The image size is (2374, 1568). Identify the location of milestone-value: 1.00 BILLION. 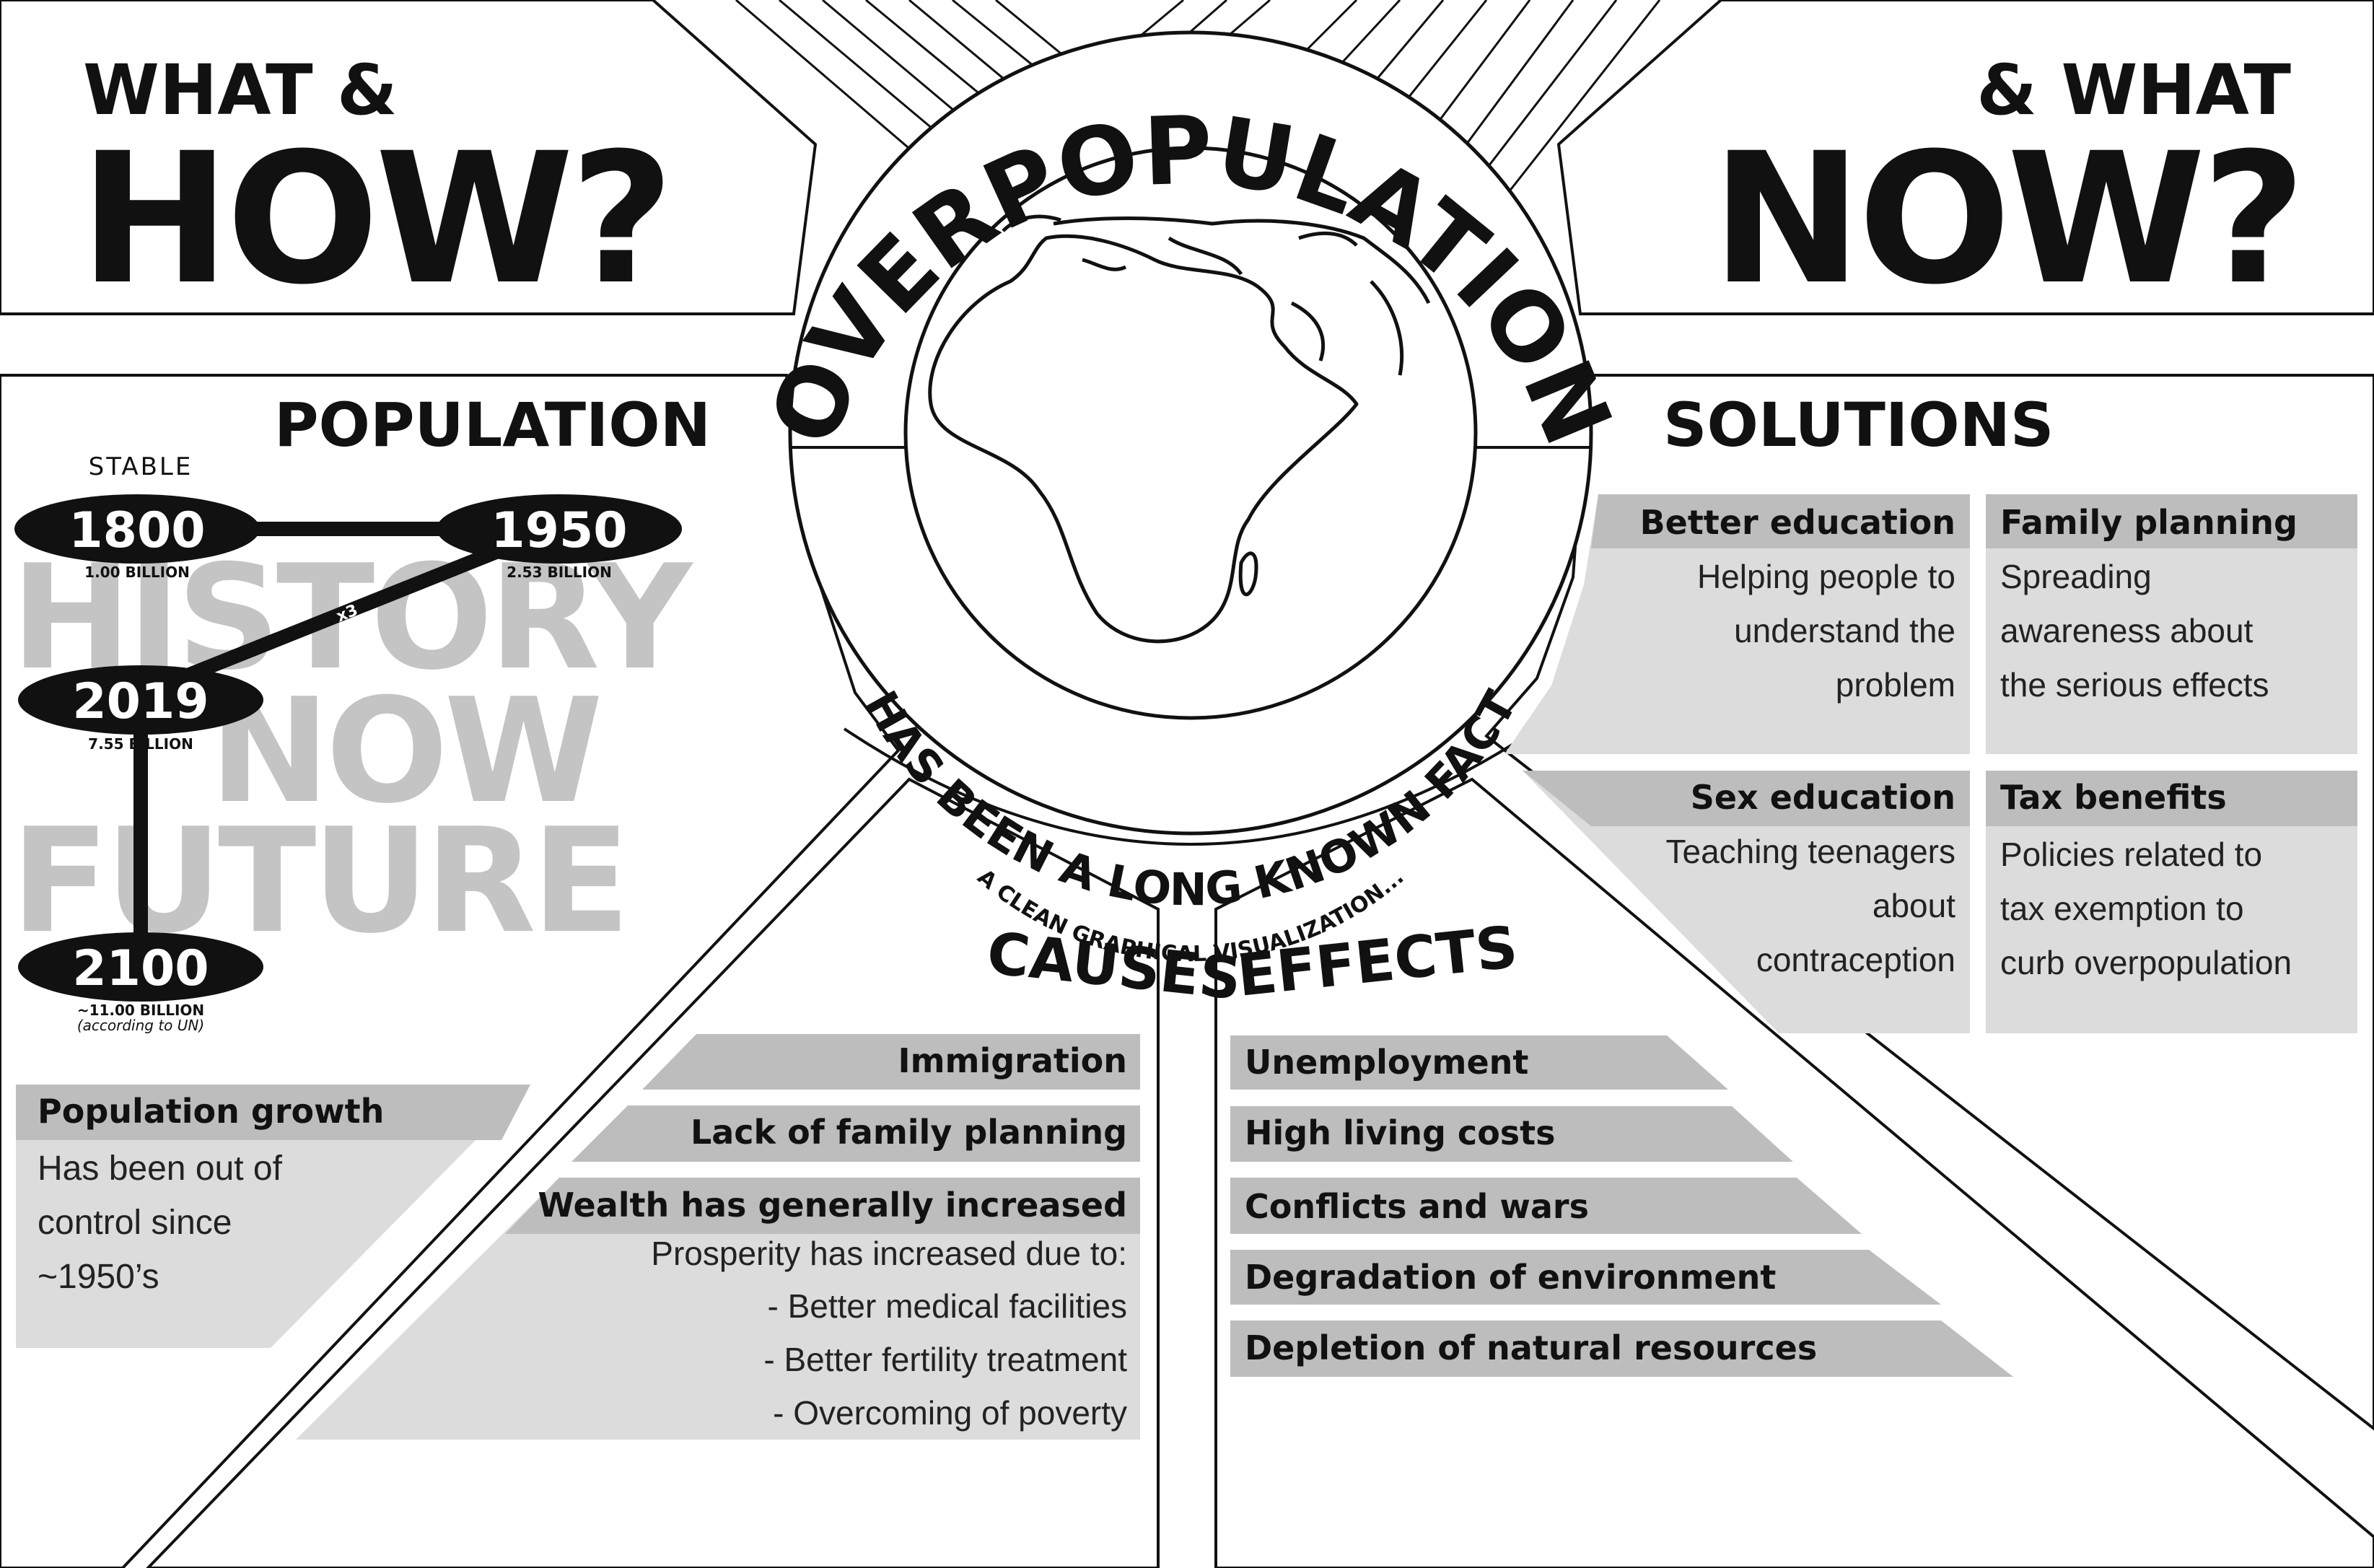
(137, 572).